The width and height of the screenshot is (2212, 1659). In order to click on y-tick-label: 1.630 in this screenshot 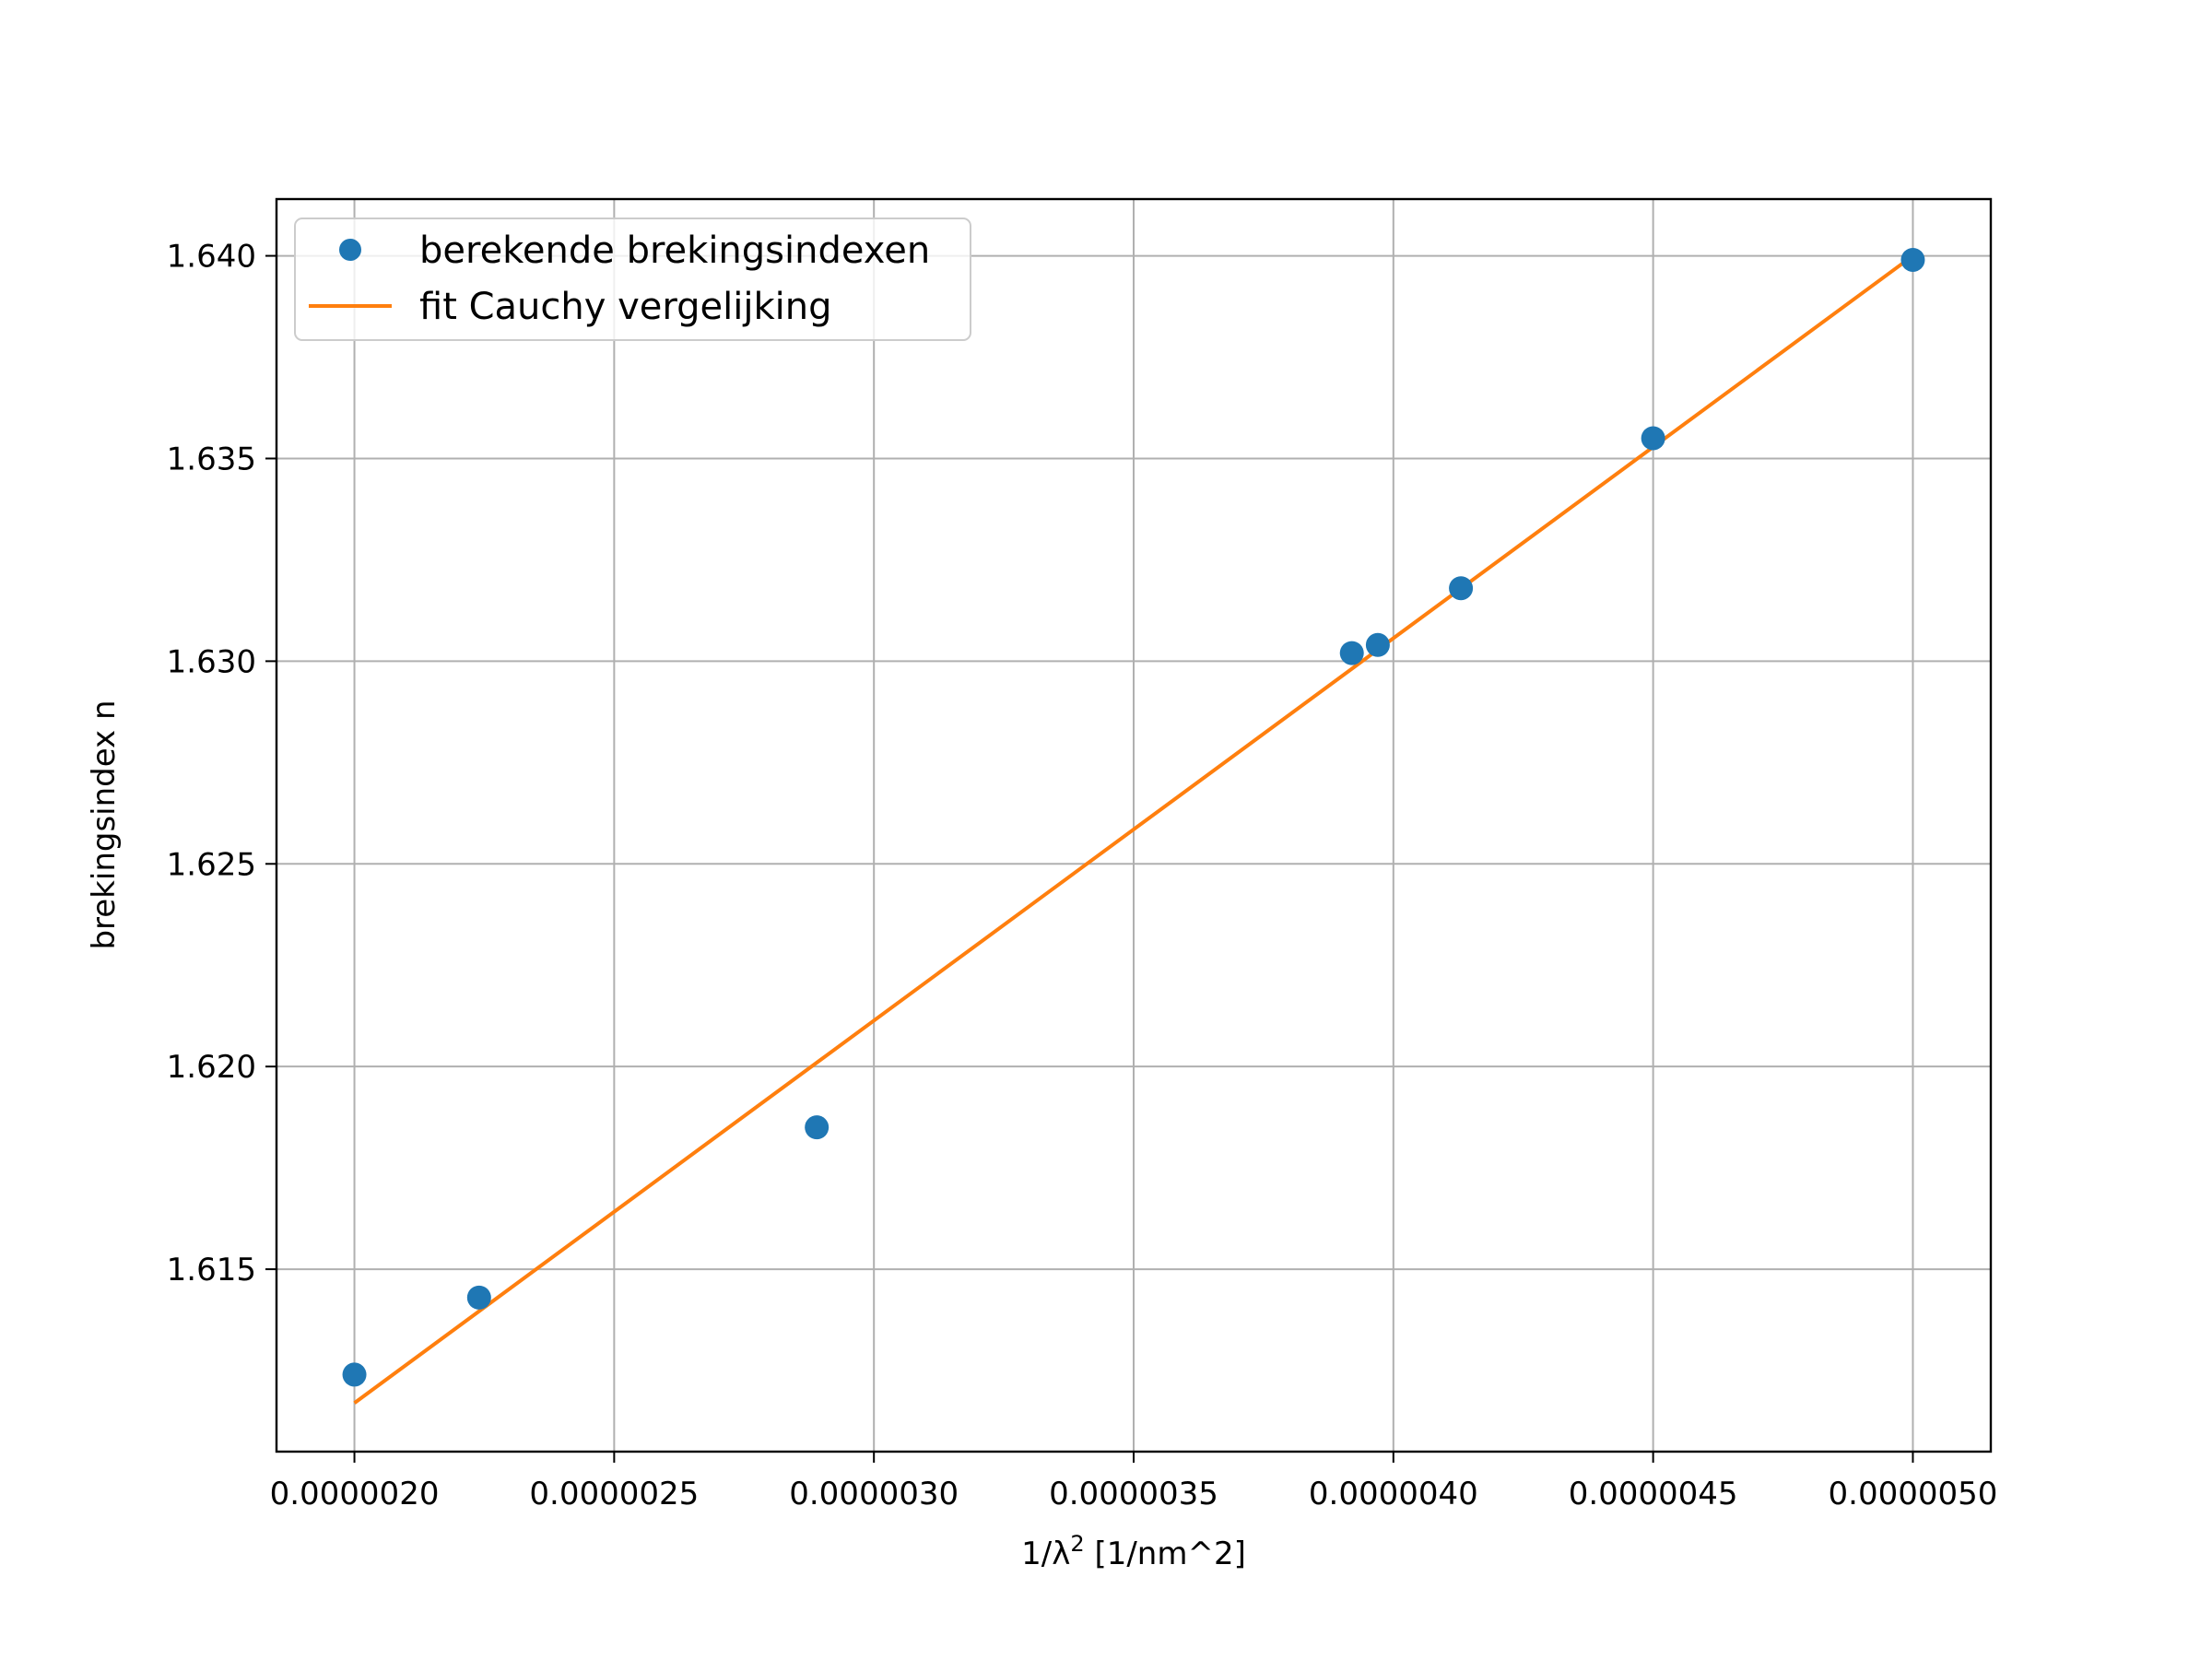, I will do `click(211, 661)`.